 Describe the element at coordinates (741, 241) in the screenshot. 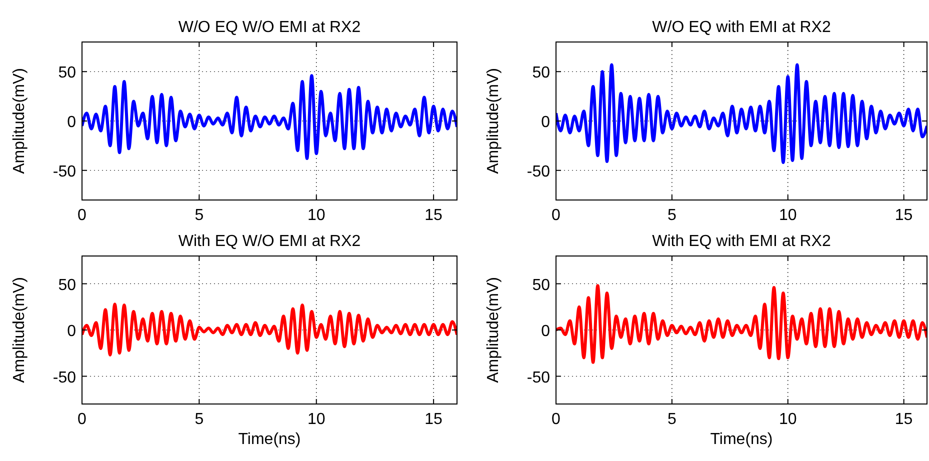

I see `chart-title: With EQ with EMI at RX2` at that location.